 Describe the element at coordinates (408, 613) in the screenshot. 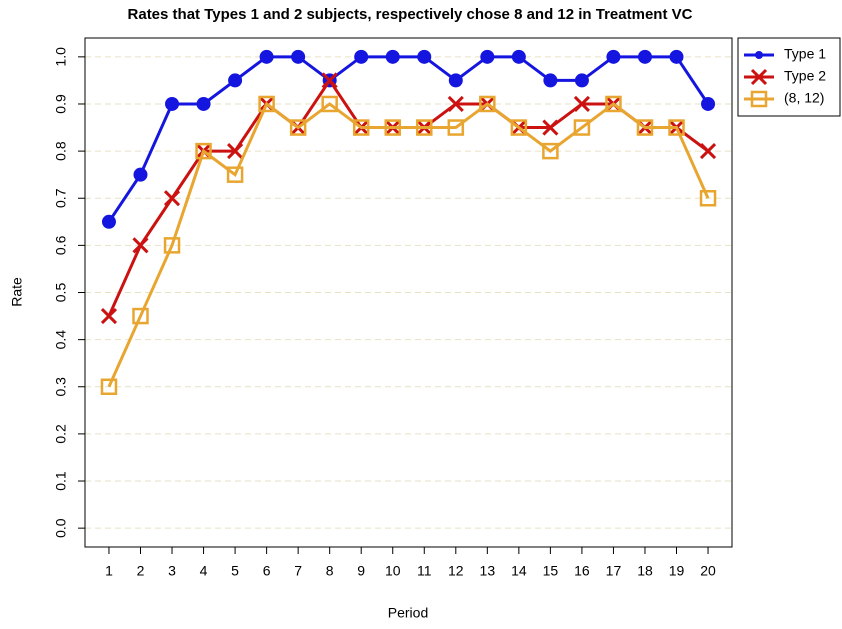

I see `x-axis-label: Period` at that location.